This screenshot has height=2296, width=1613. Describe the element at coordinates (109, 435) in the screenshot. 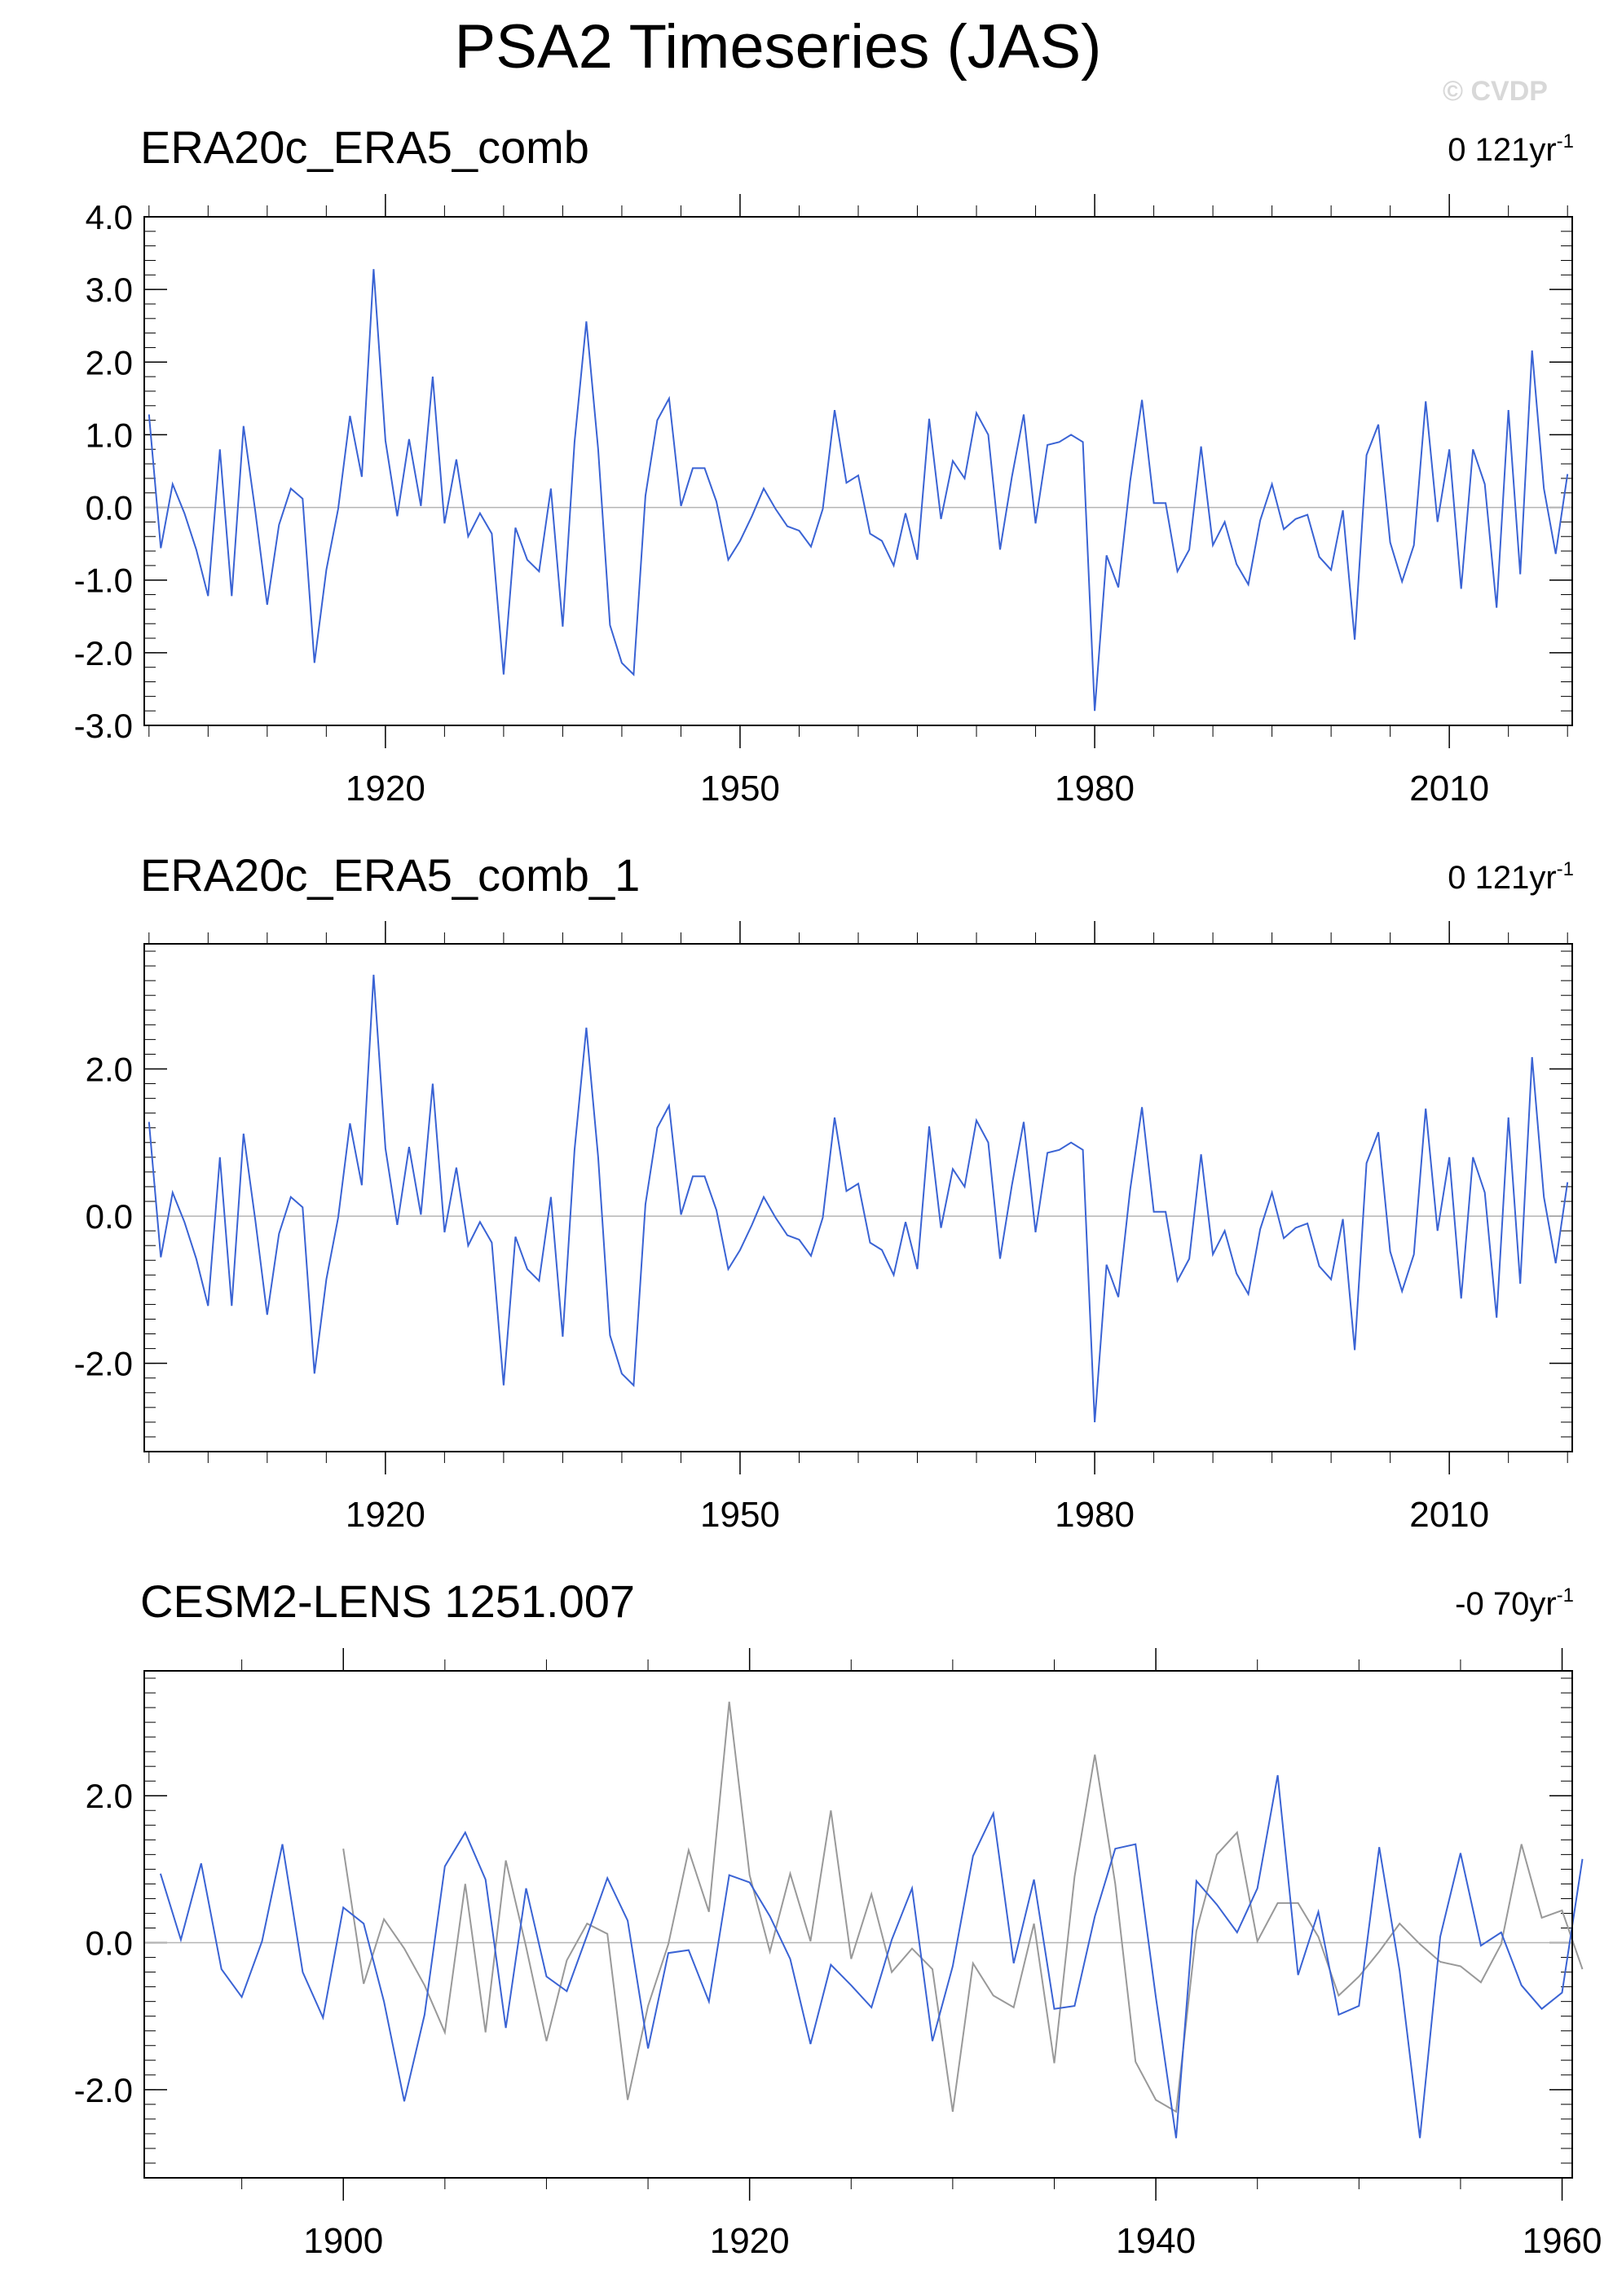

I see `y-tick-label: 1.0` at that location.